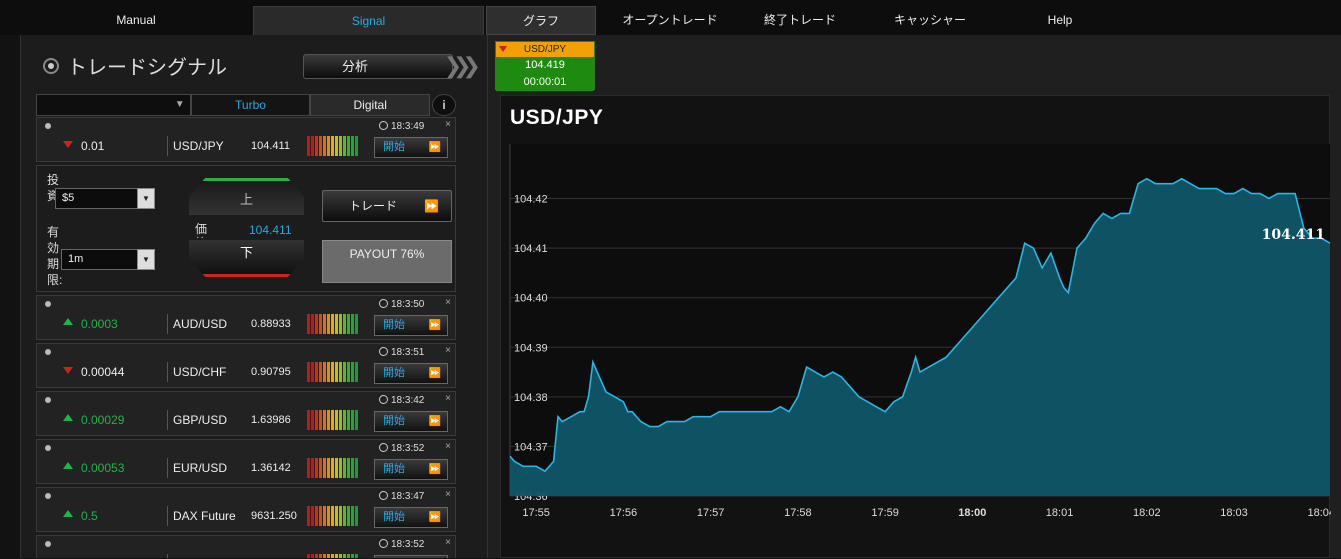  What do you see at coordinates (271, 420) in the screenshot?
I see `signal-price: 1.63986` at bounding box center [271, 420].